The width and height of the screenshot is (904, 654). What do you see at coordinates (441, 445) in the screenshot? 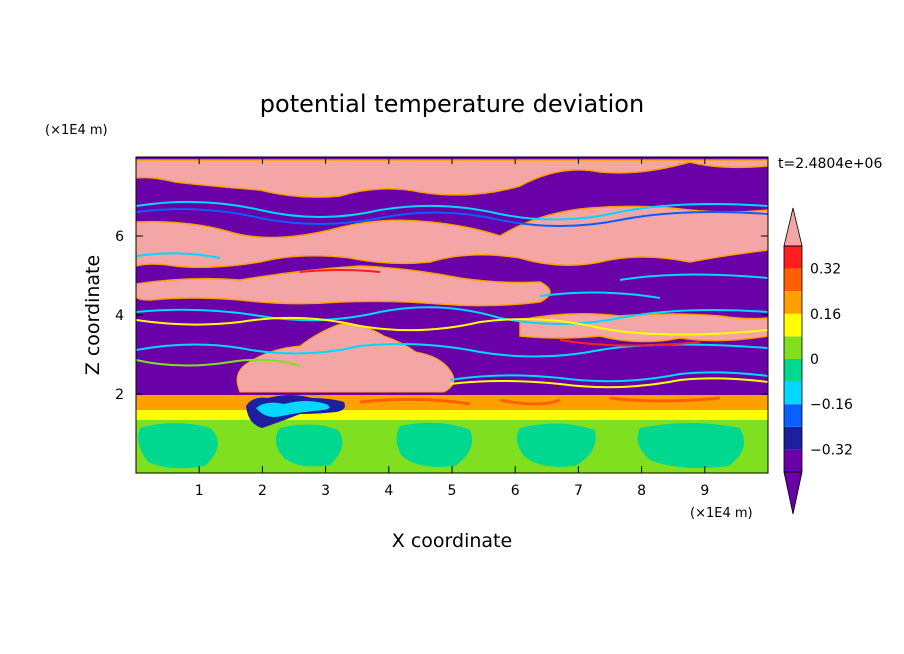
I see `field-teal-cells` at bounding box center [441, 445].